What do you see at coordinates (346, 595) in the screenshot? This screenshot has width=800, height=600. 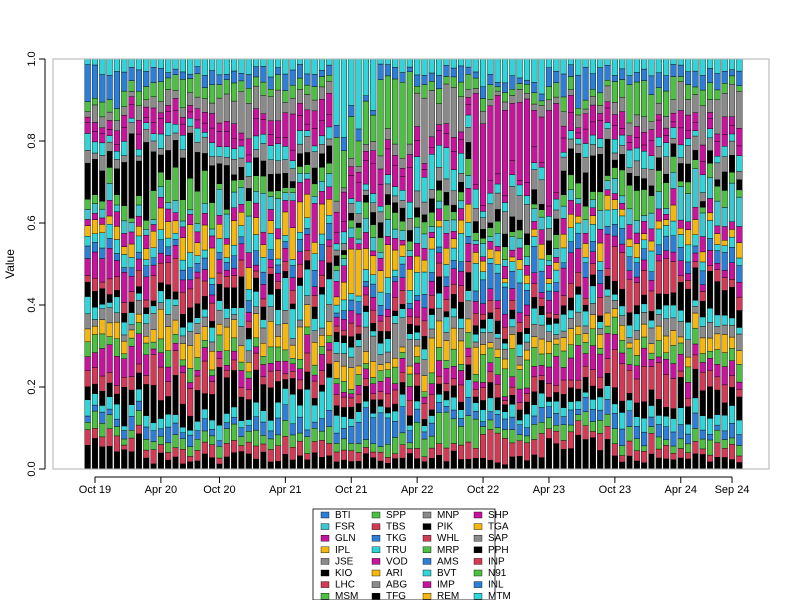 I see `legend-label: MSM` at bounding box center [346, 595].